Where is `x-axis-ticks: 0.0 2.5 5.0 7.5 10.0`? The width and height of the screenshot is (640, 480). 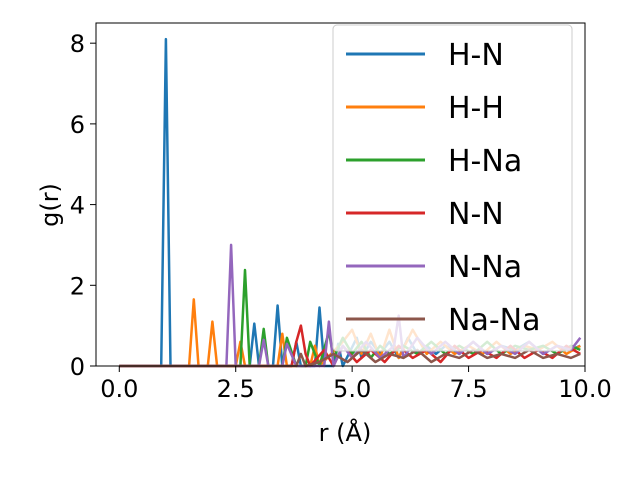
x-axis-ticks: 0.0 2.5 5.0 7.5 10.0 is located at coordinates (356, 384).